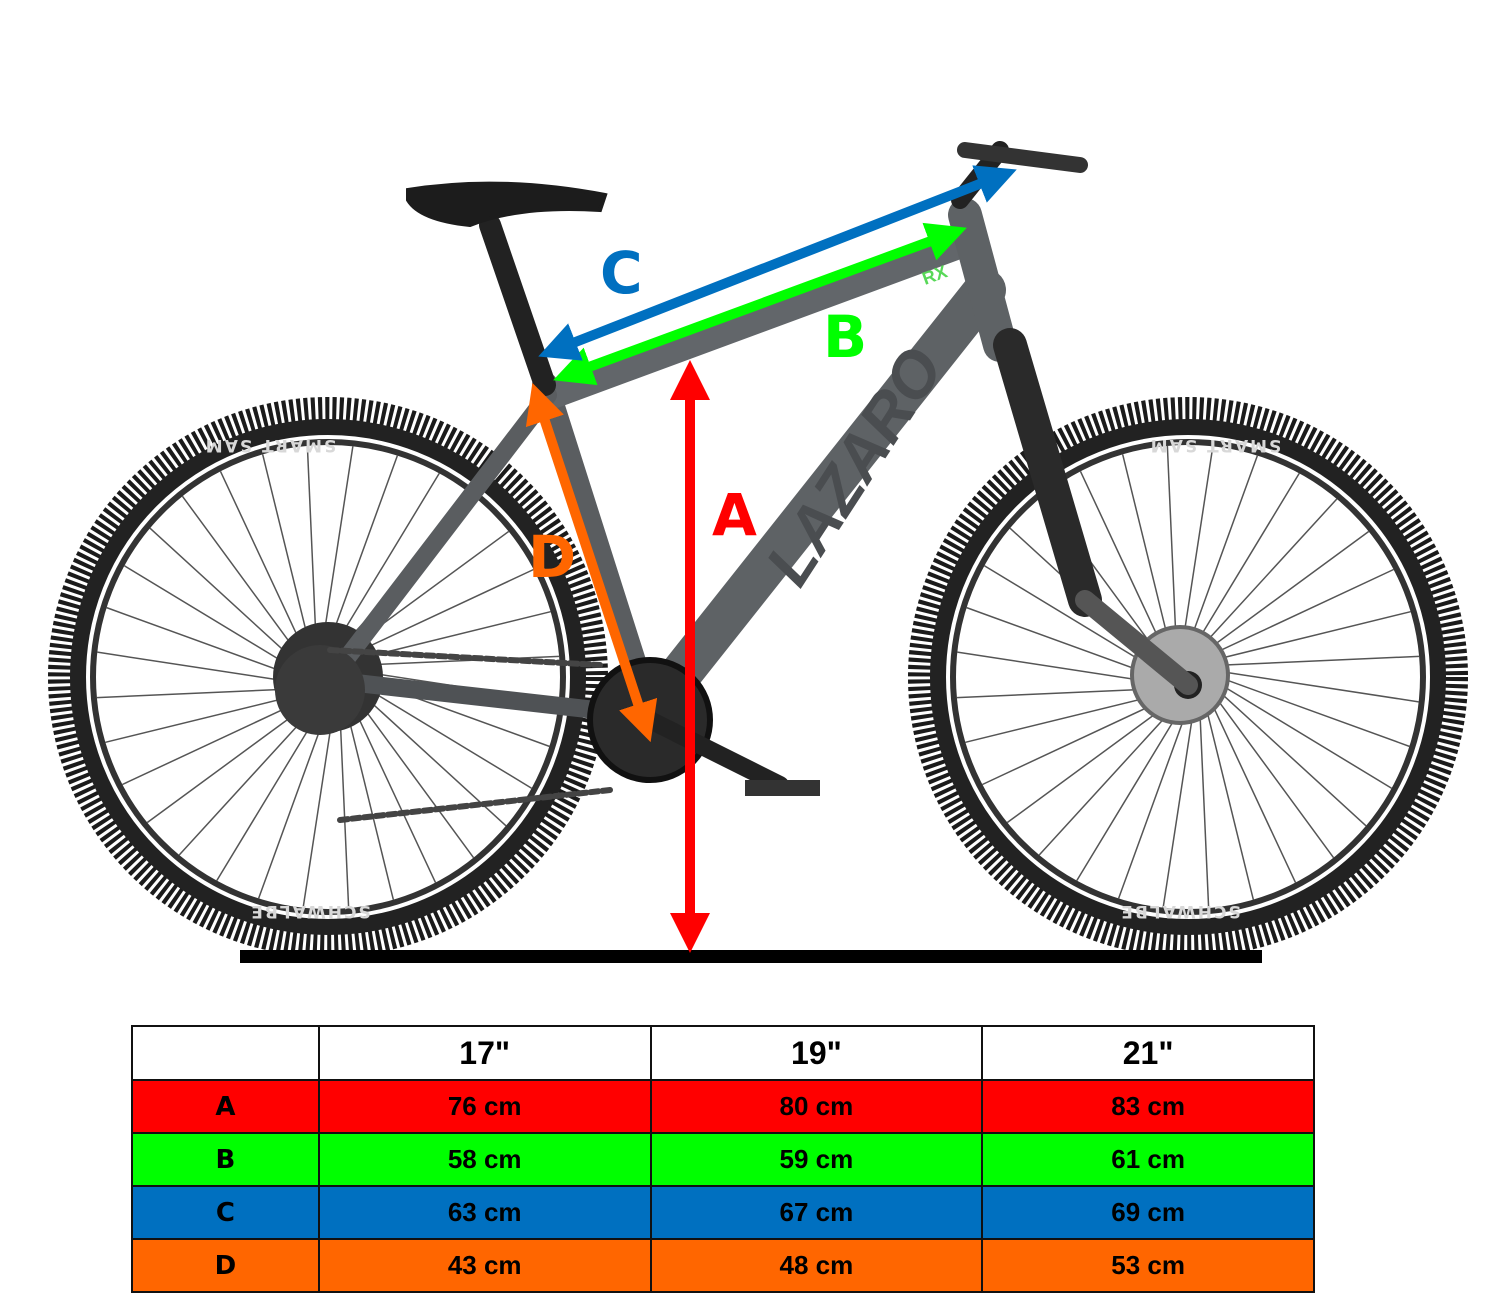  Describe the element at coordinates (751, 956) in the screenshot. I see `ground-line` at that location.